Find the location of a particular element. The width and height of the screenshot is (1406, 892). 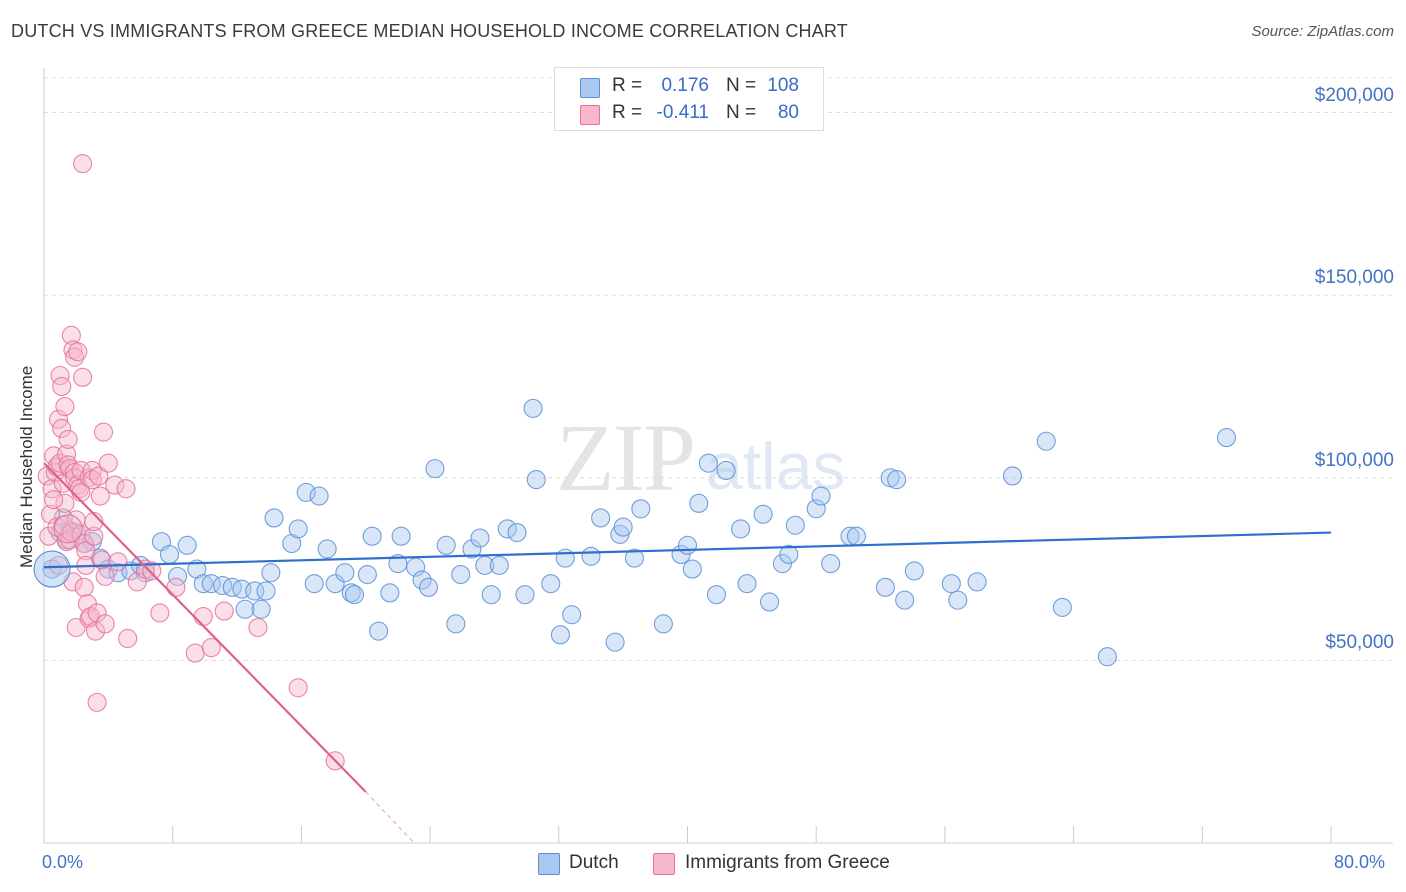

bottom-legend-swatch-greece is located at coordinates (664, 864).